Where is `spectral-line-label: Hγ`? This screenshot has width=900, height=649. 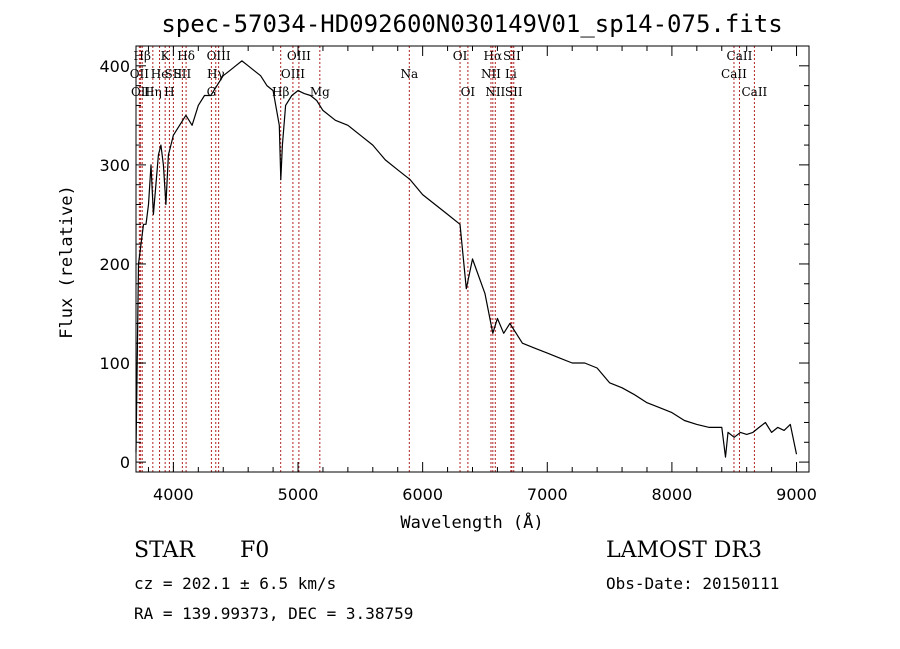 spectral-line-label: Hγ is located at coordinates (216, 74).